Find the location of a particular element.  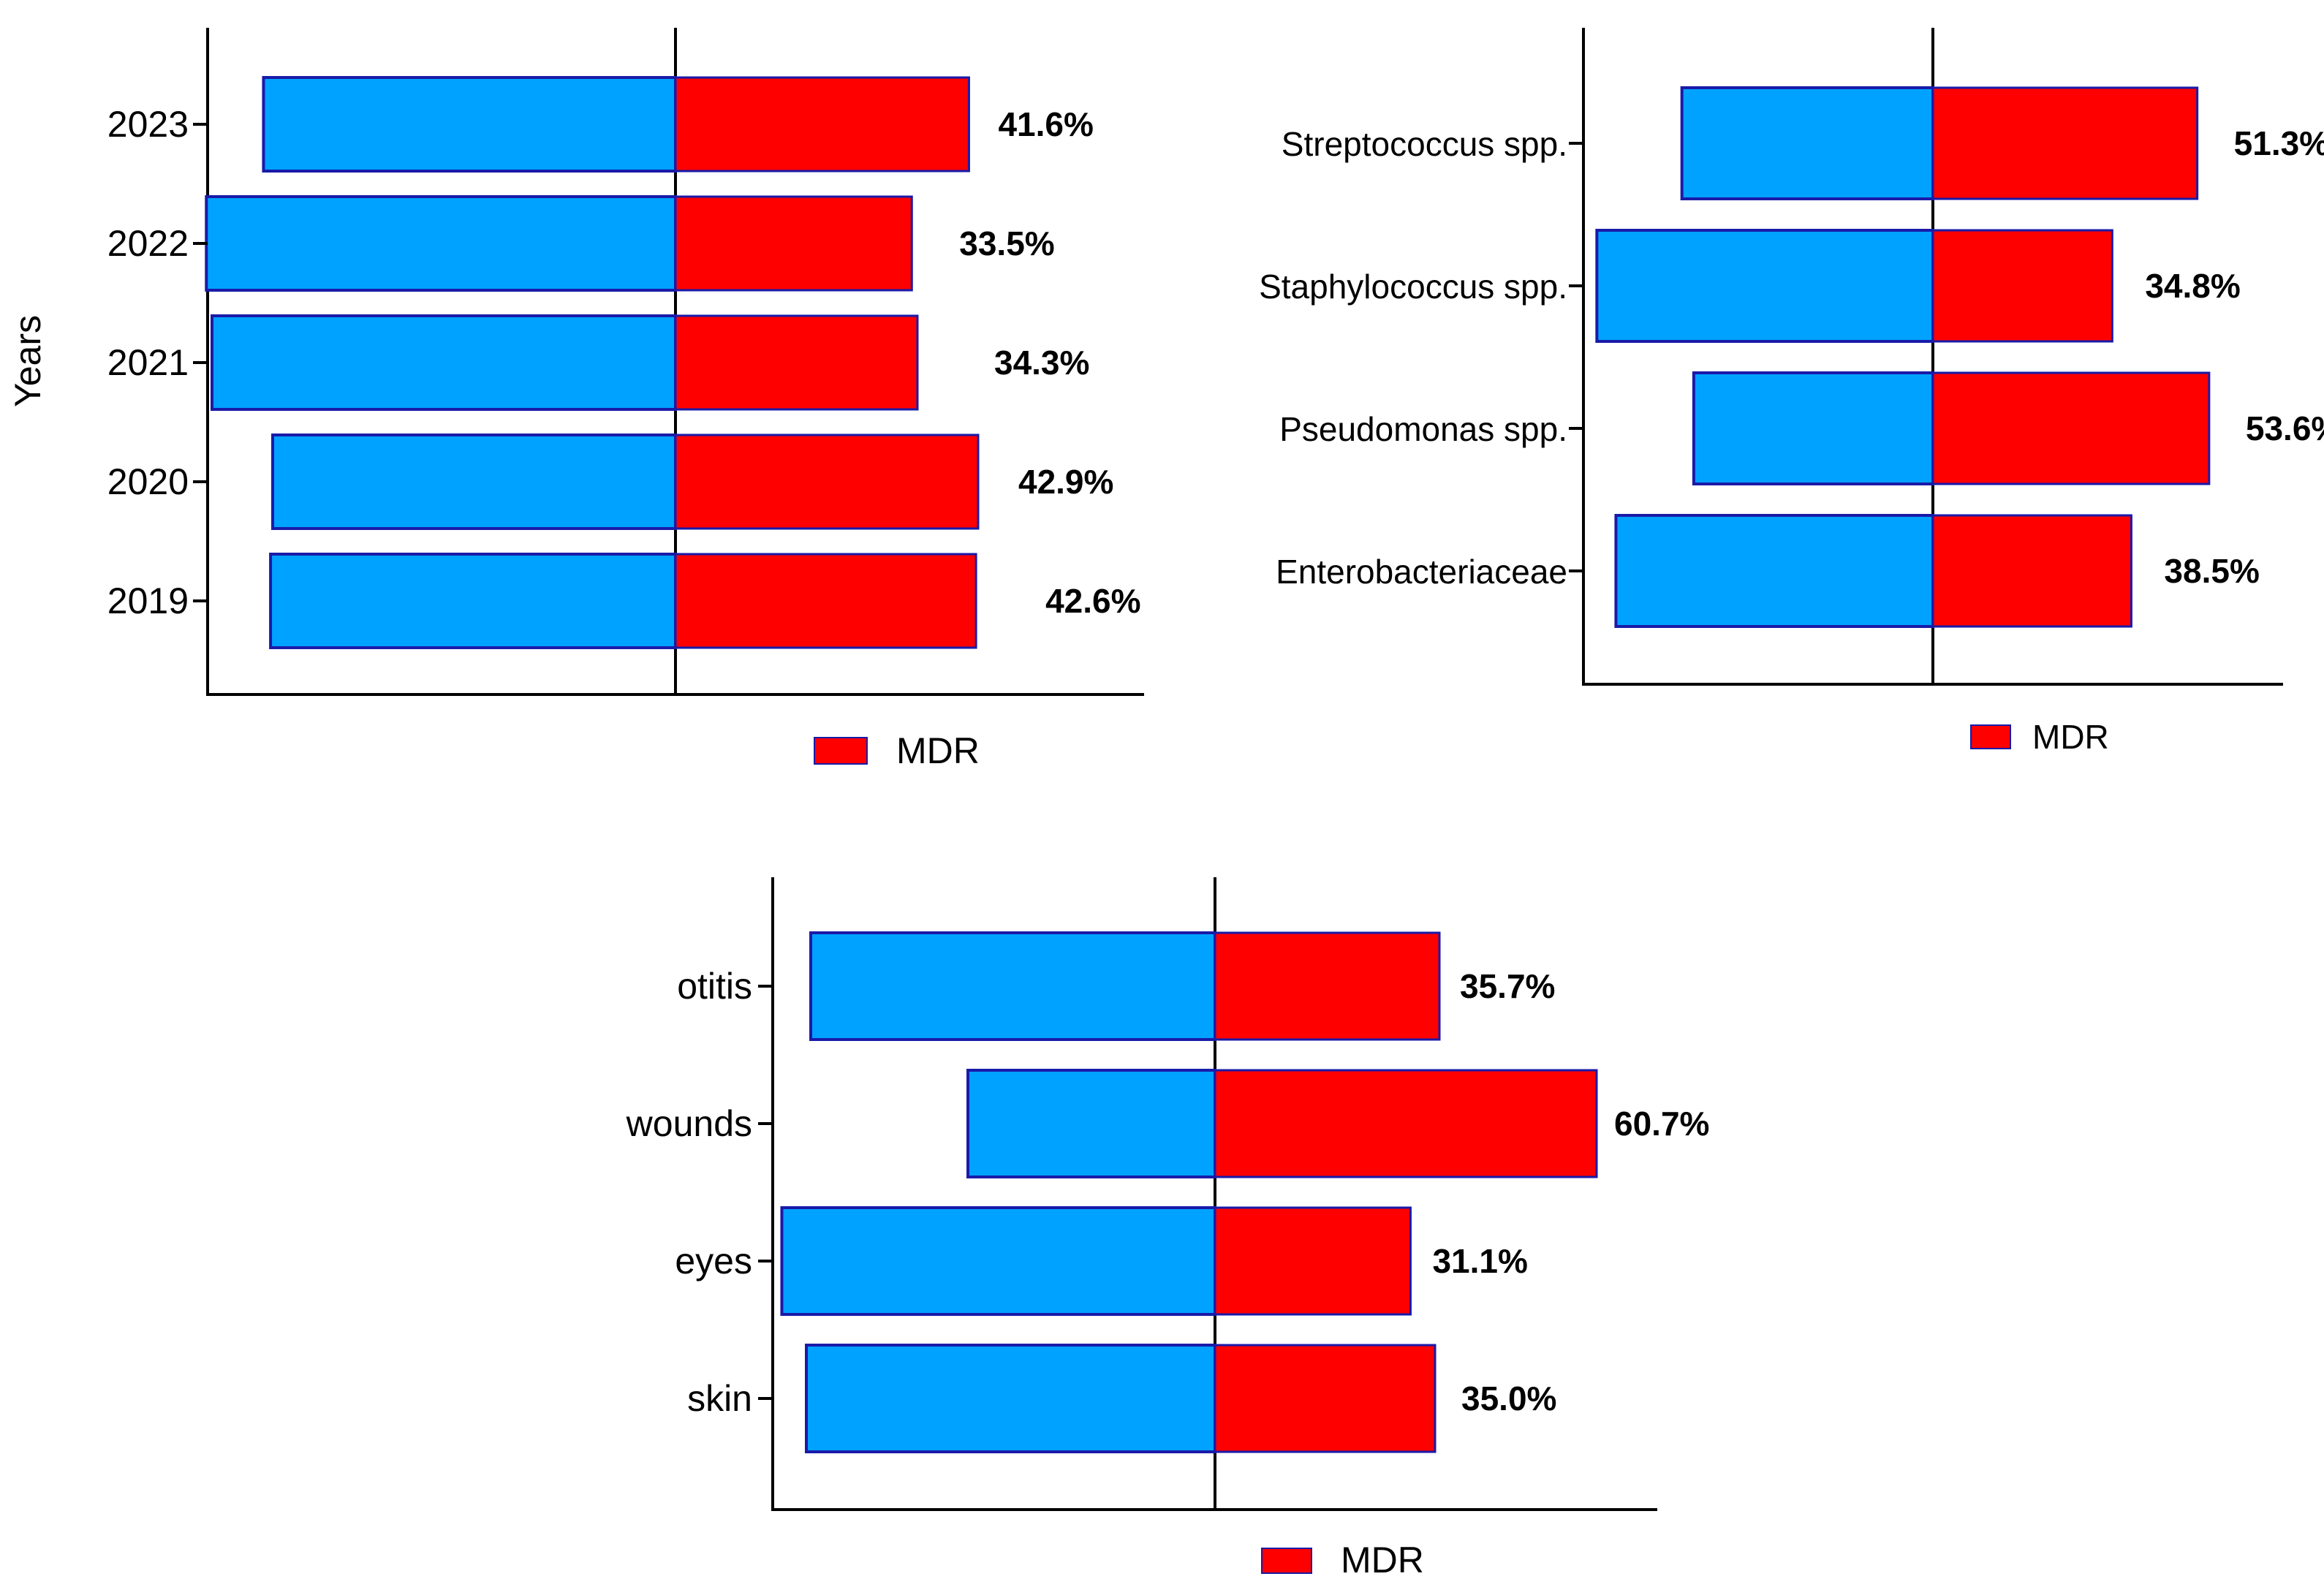

bar-non-mdr-otitis is located at coordinates (1012, 986).